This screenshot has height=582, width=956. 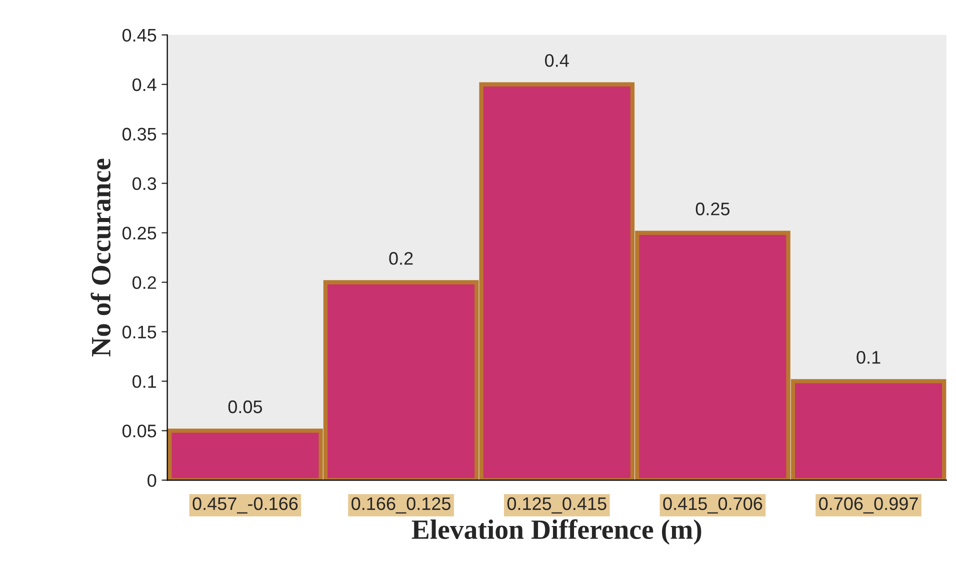 I want to click on y-tick-label: 0.4, so click(x=144, y=85).